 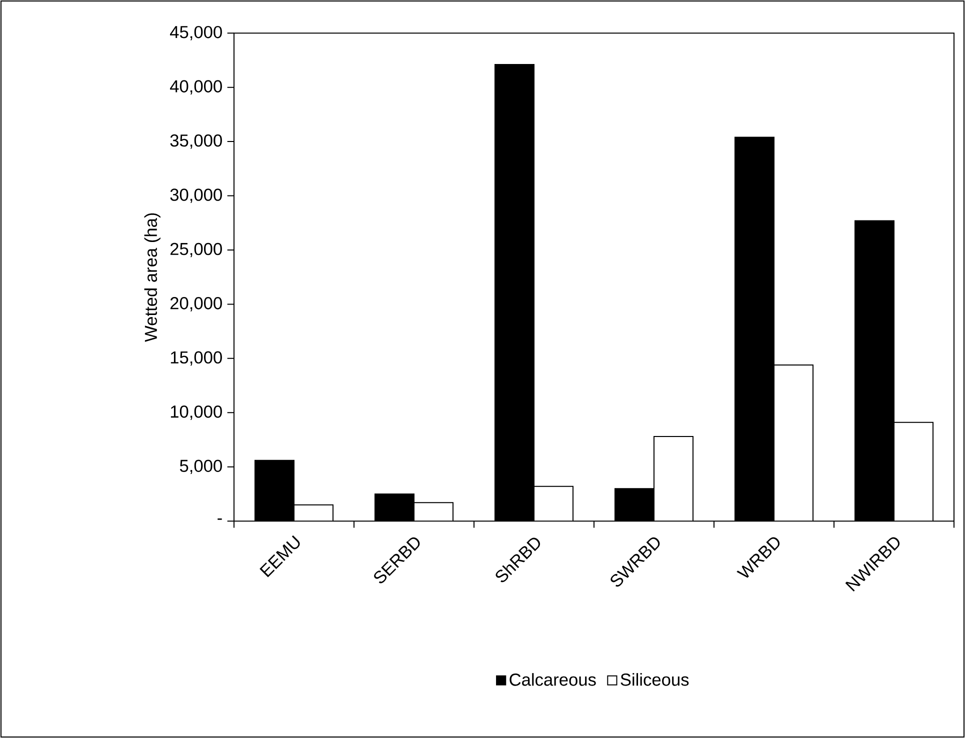 I want to click on y-tick-label: 25,000, so click(x=196, y=250).